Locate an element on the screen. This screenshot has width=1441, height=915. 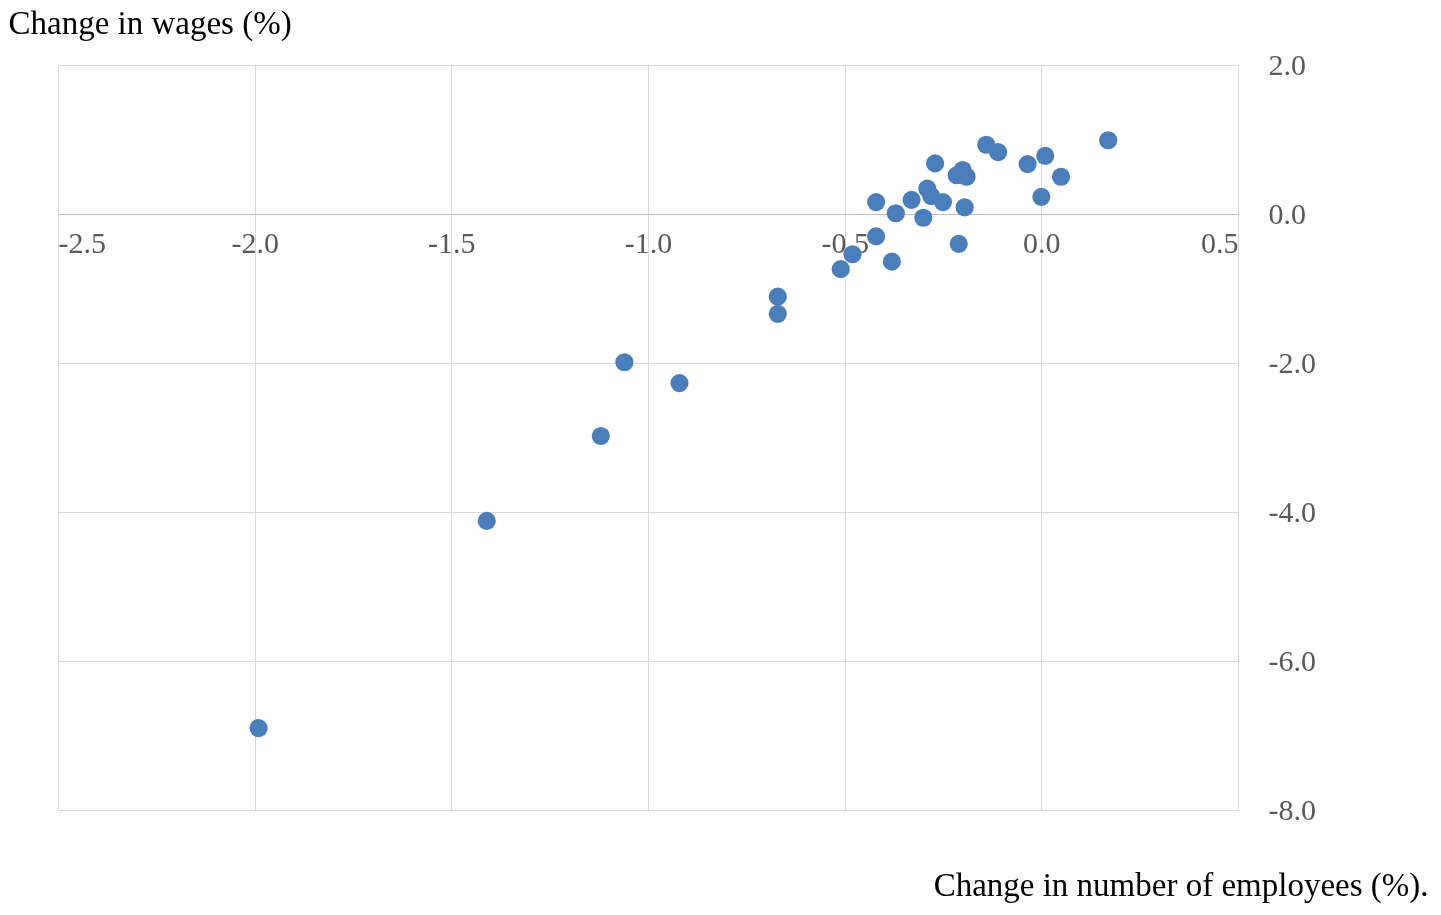
x-tick-label: -2.5 is located at coordinates (82, 242).